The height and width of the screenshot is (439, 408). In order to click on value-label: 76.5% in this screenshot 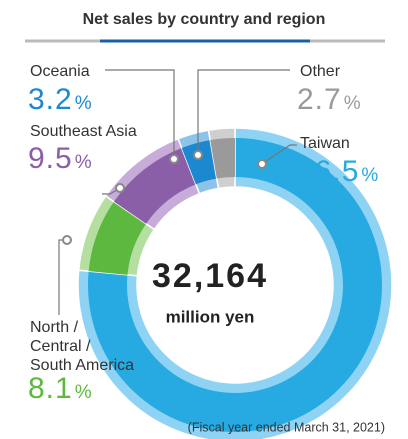, I will do `click(338, 172)`.